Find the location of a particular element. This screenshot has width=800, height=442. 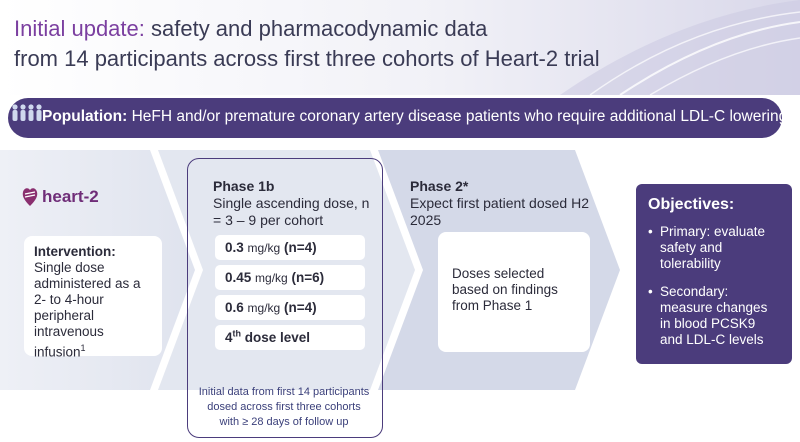

dose-level-1: 0.3 mg/kg (n=4) is located at coordinates (290, 247).